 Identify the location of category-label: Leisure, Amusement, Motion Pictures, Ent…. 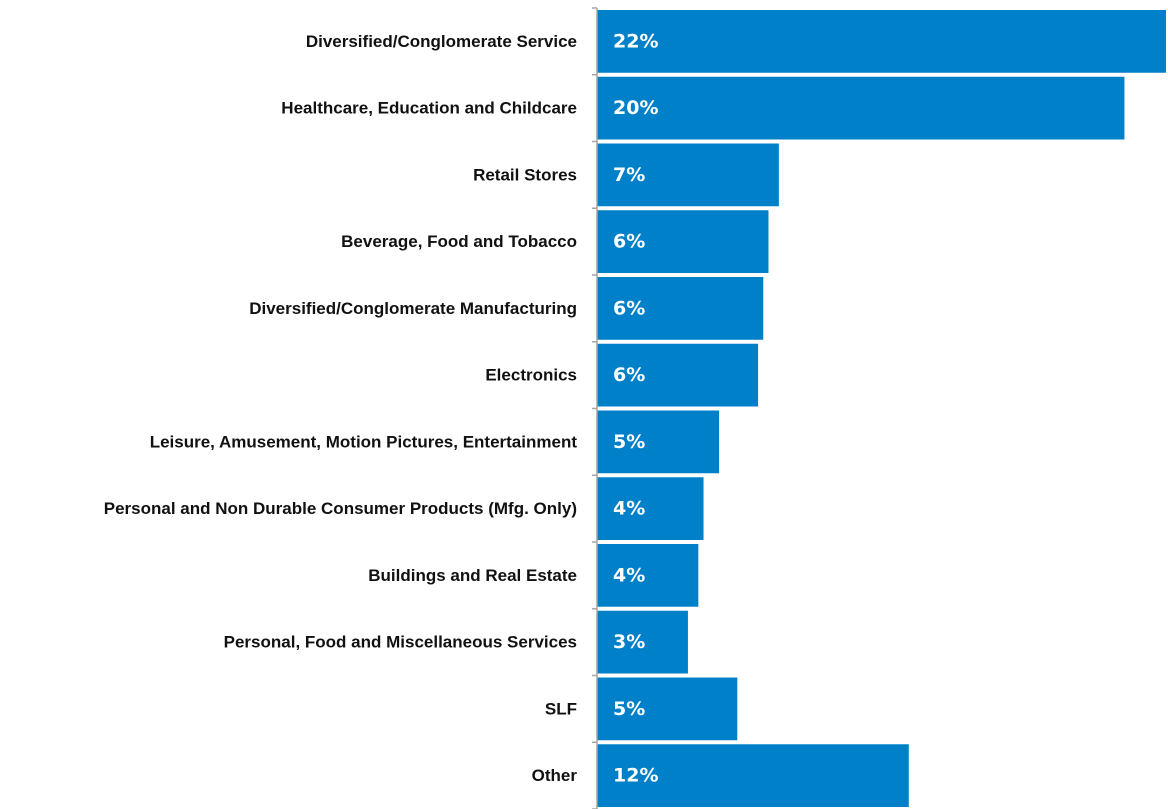
(364, 441).